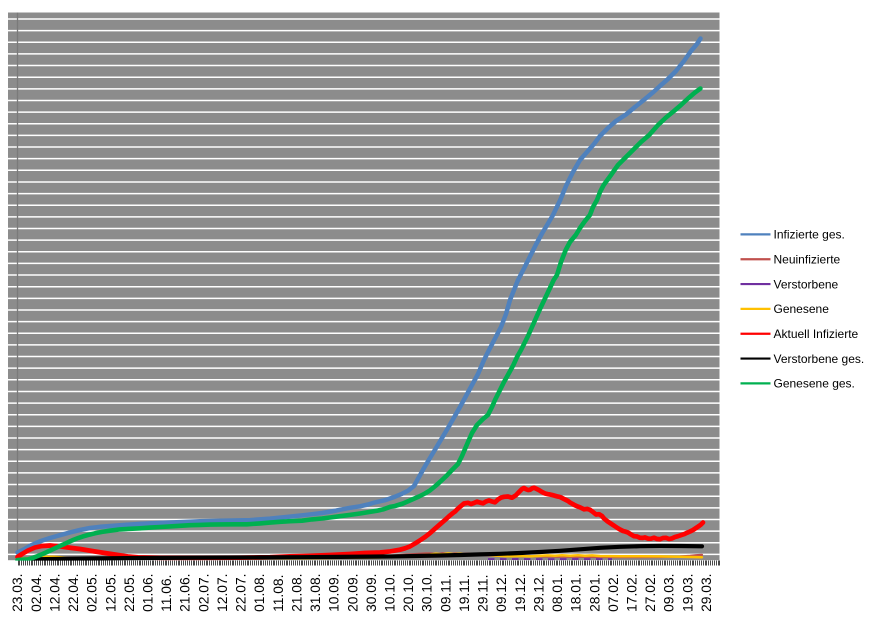 The width and height of the screenshot is (872, 633). I want to click on svg-text: Infizierte ges., so click(809, 235).